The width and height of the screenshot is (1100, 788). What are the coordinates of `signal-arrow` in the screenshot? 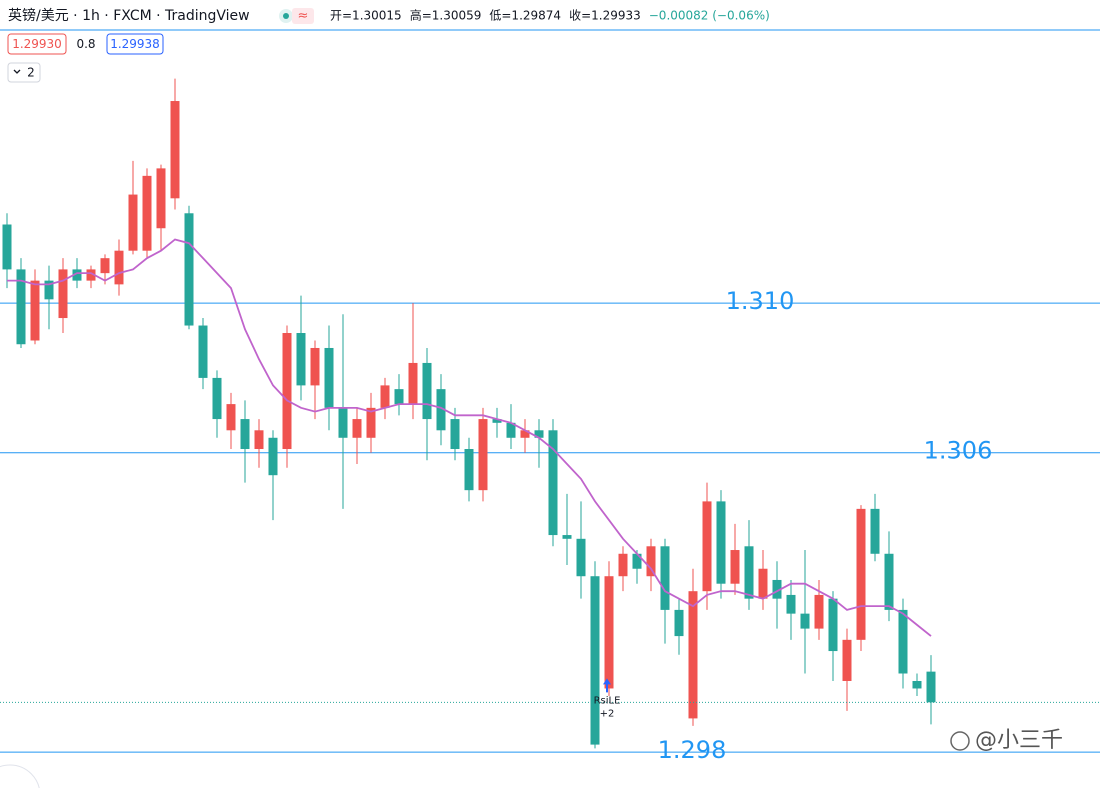 It's located at (607, 685).